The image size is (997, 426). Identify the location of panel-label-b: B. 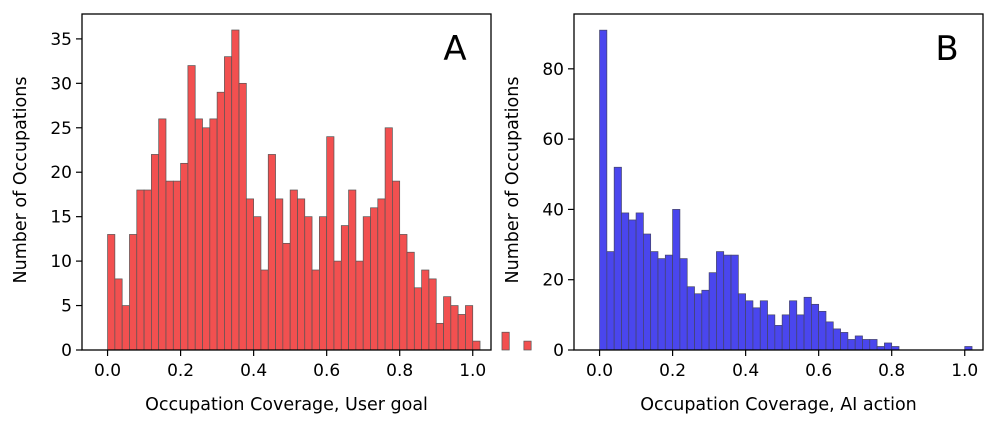
(946, 49).